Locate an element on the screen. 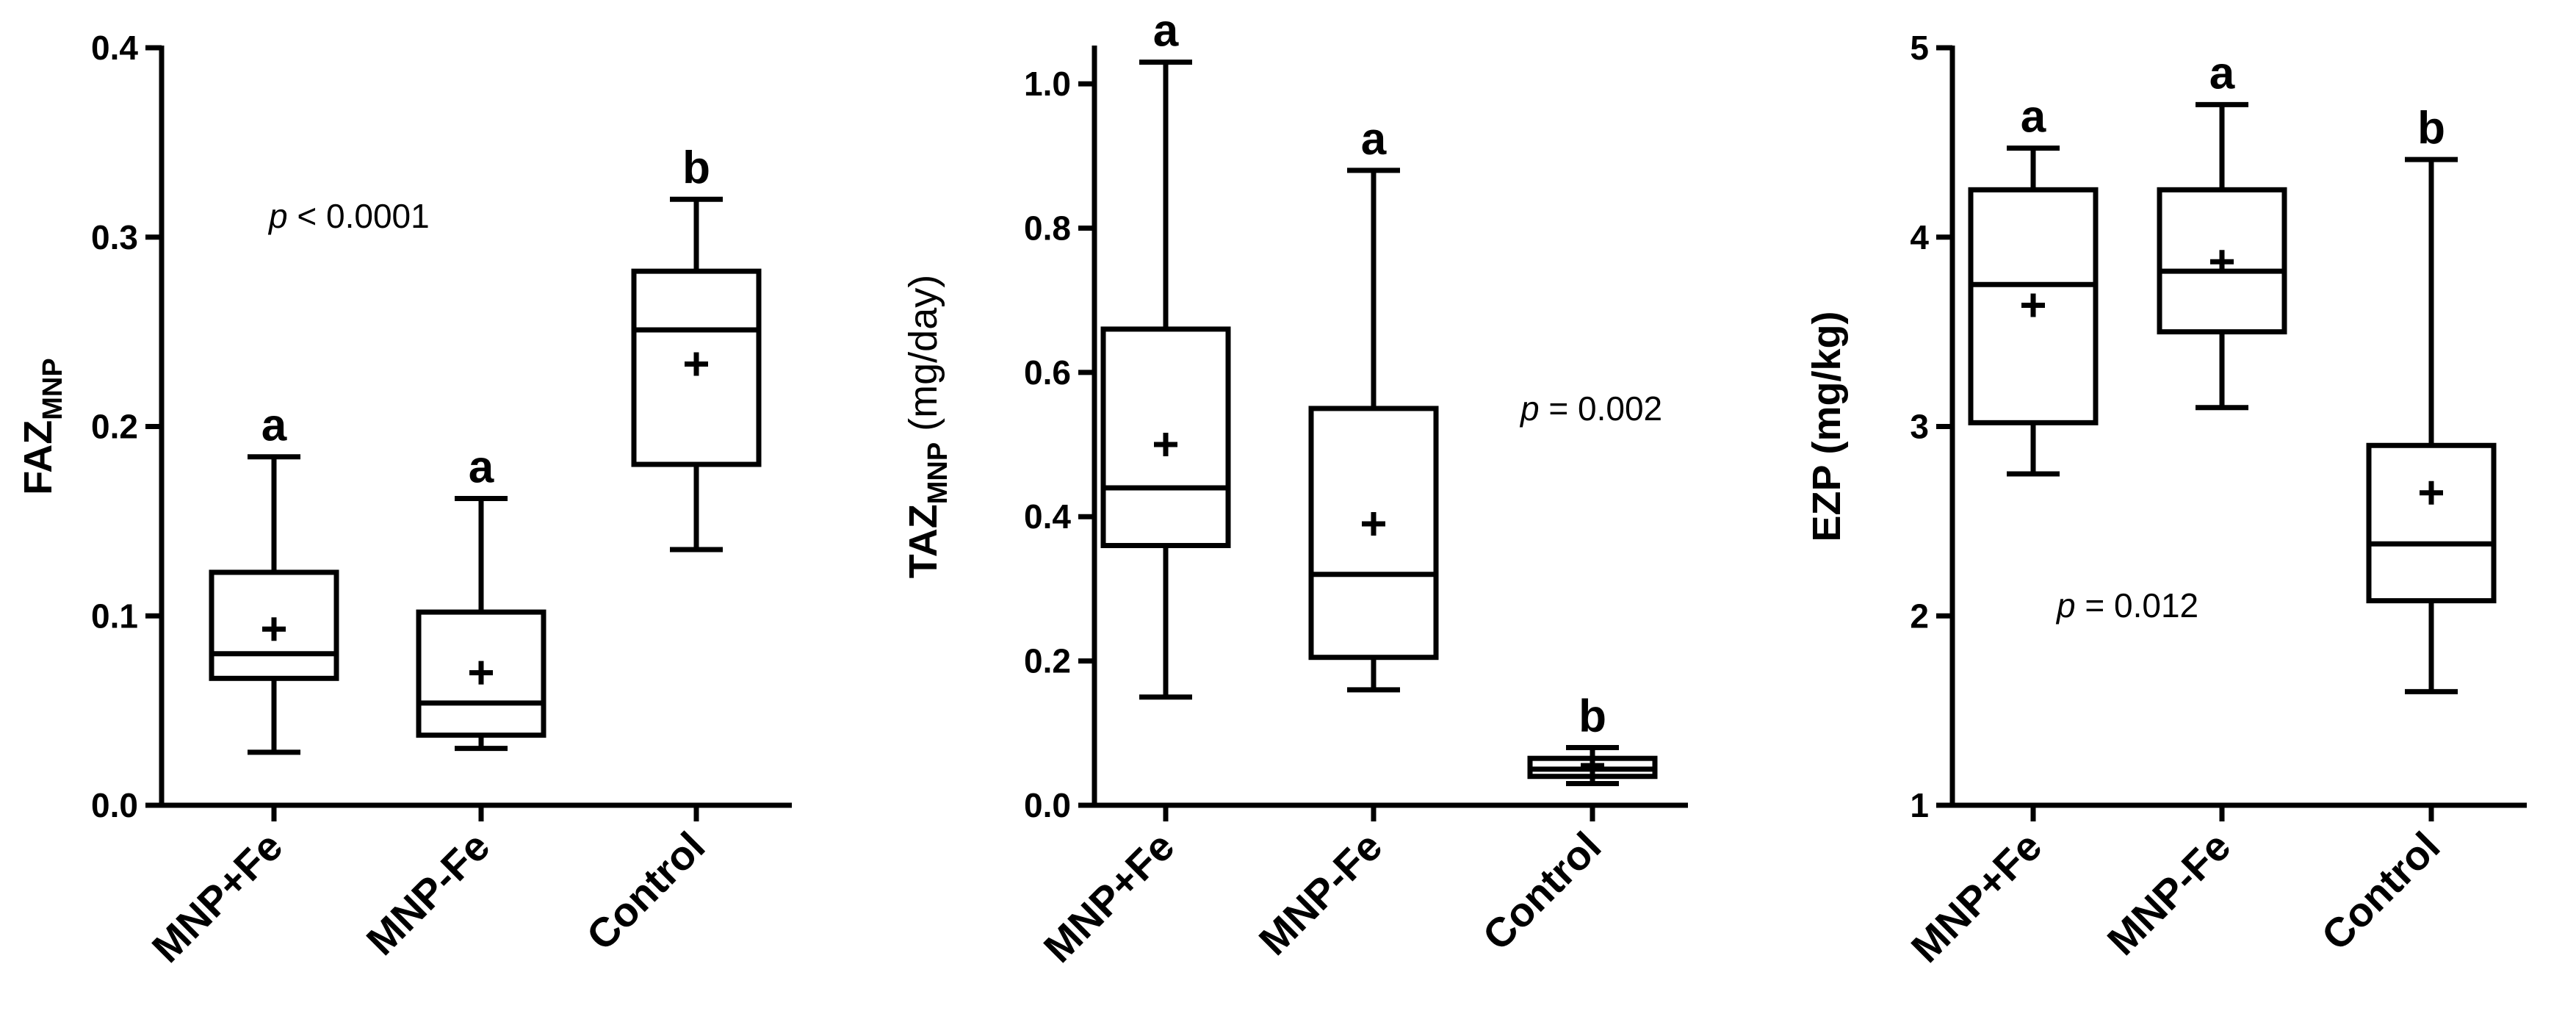 The image size is (2576, 1022). y-tick-label: 2 is located at coordinates (1920, 616).